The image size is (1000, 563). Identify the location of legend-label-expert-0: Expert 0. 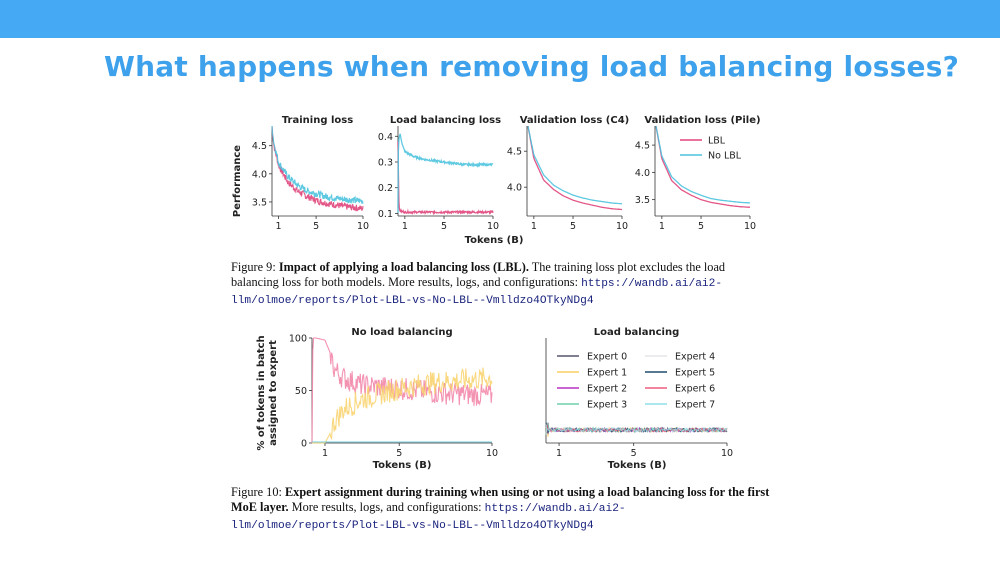
(607, 357).